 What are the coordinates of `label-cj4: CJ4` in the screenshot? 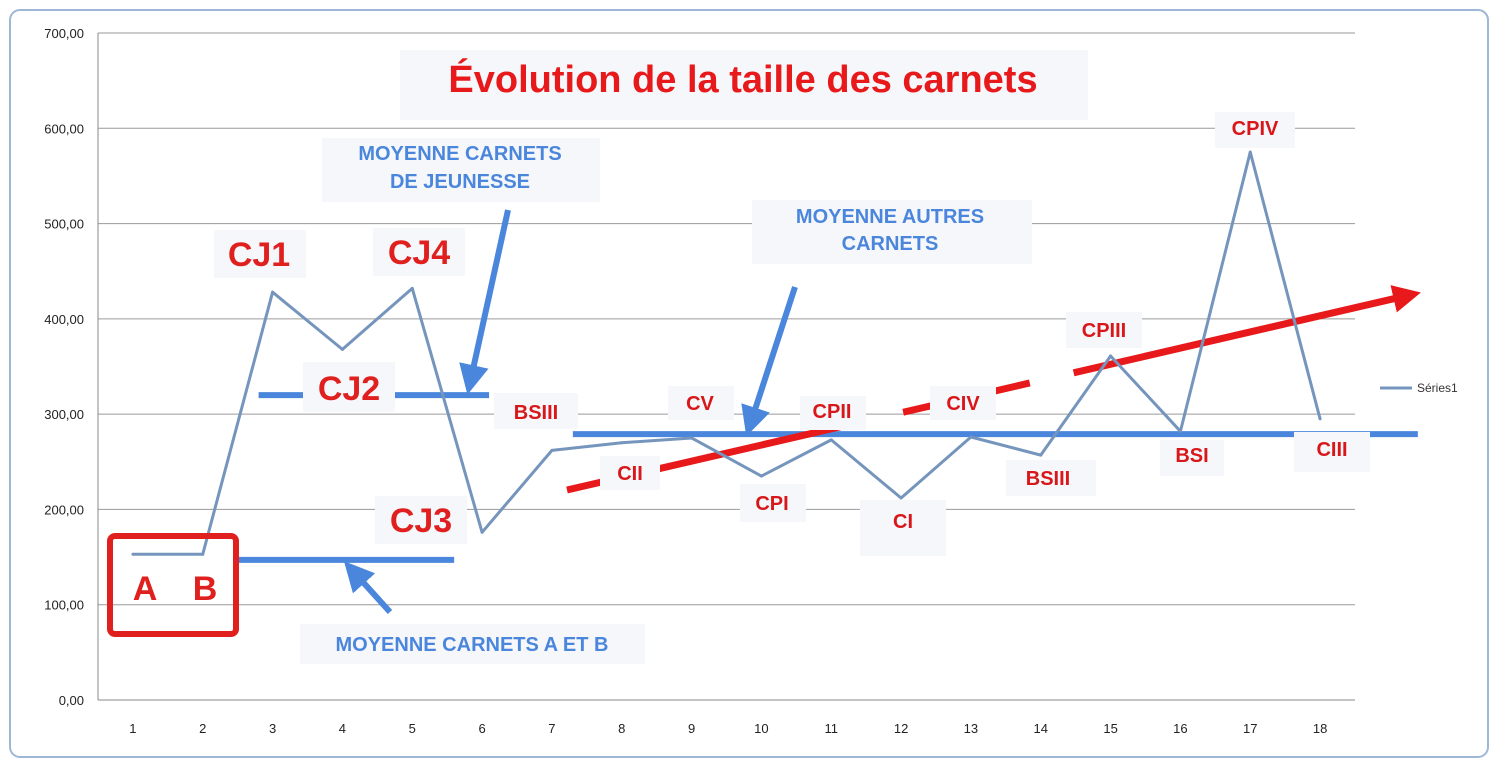 It's located at (419, 253).